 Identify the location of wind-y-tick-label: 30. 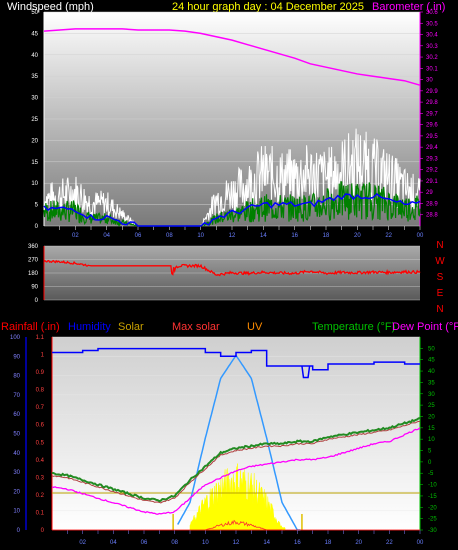
(34, 99).